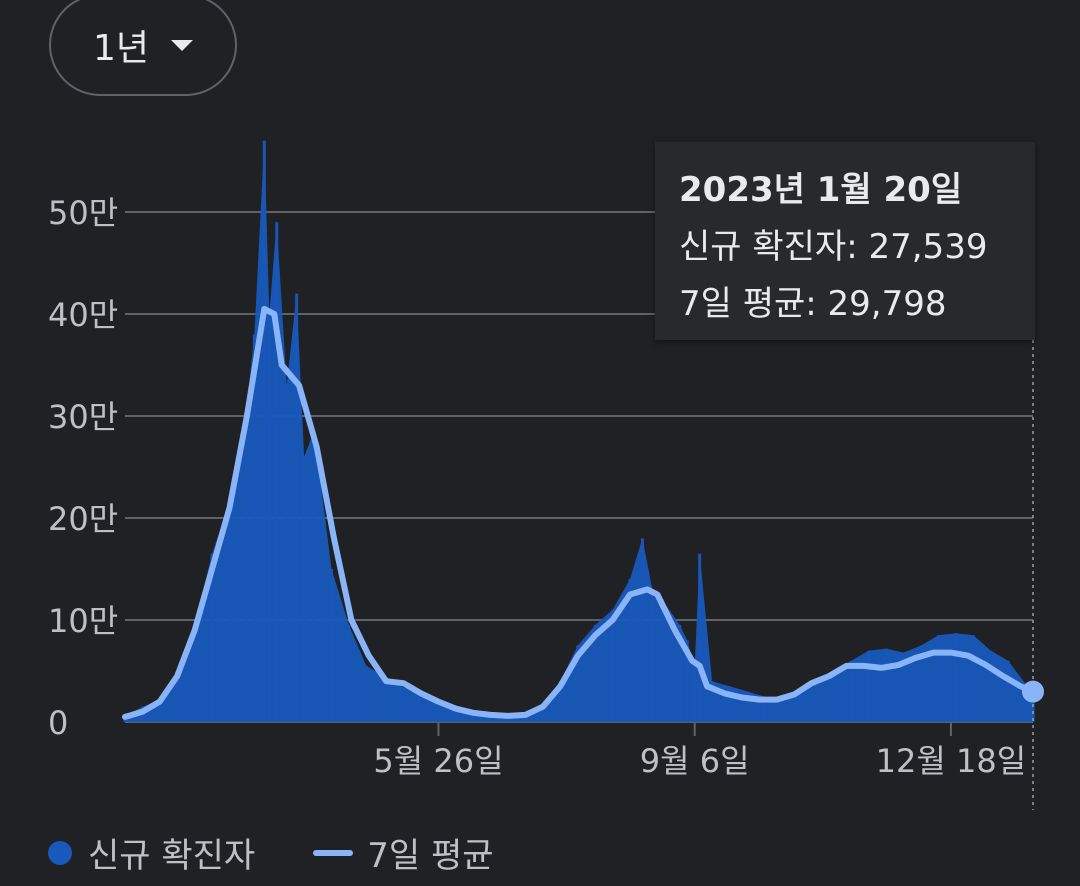 This screenshot has height=886, width=1080. Describe the element at coordinates (83, 621) in the screenshot. I see `y-tick-label-1: 10만` at that location.